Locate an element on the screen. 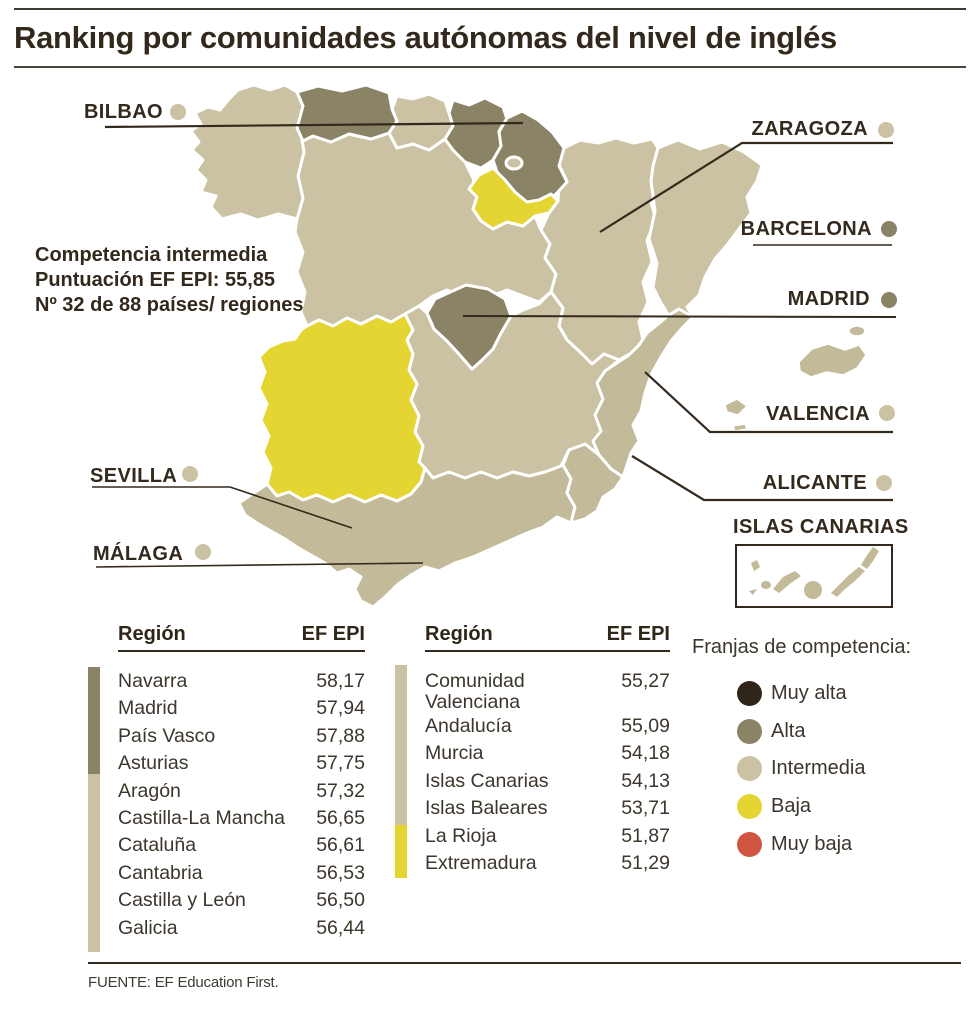 This screenshot has width=980, height=1009. source-credit: FUENTE: EF Education First. is located at coordinates (183, 982).